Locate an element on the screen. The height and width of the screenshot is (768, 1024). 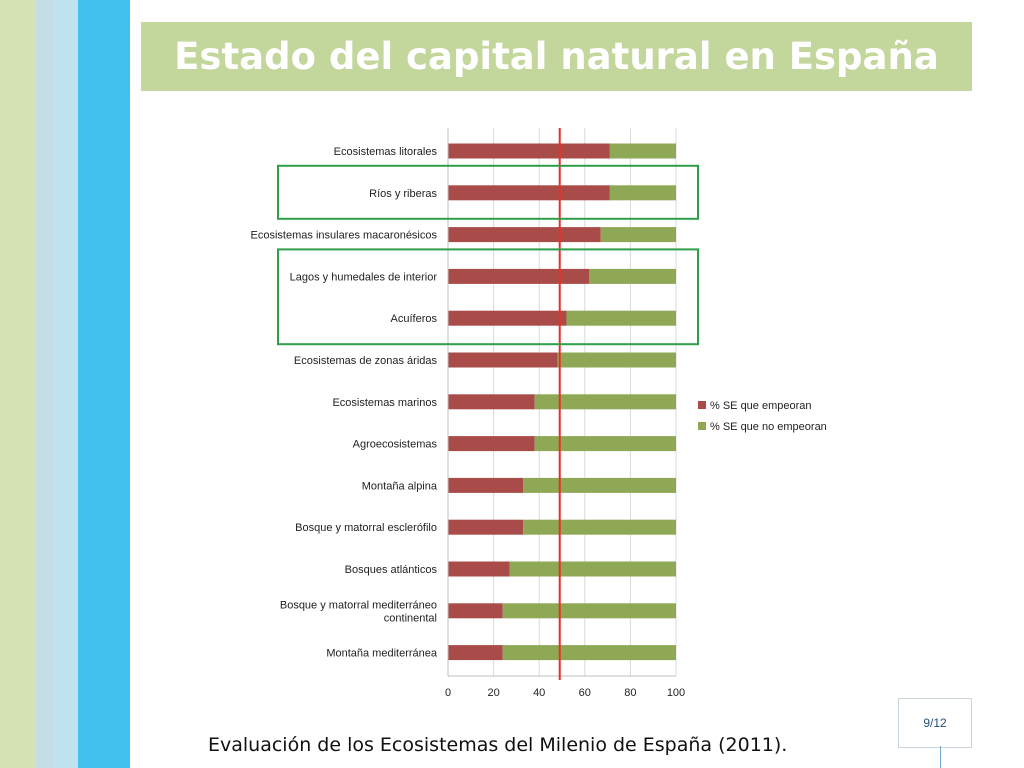
x-tick-label-0: 0 is located at coordinates (448, 693).